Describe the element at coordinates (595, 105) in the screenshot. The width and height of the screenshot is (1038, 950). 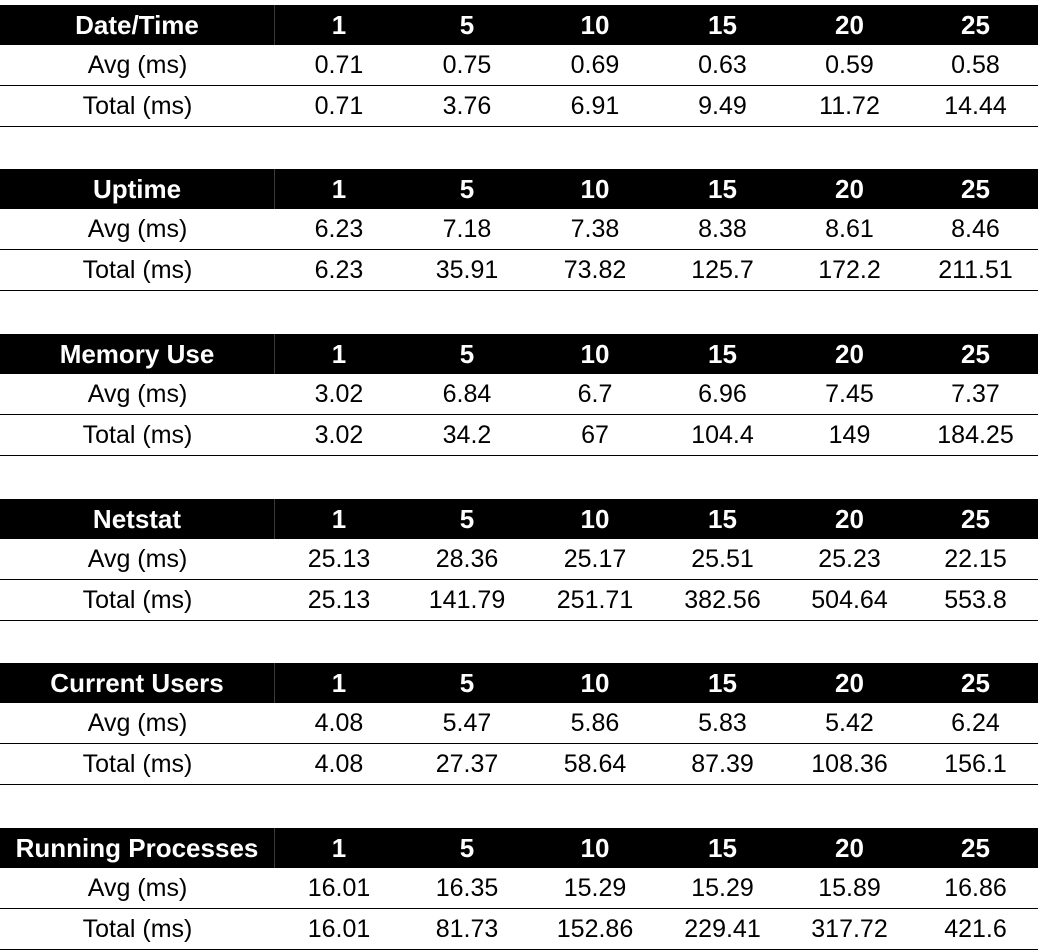
I see `table-cell: 6.91` at that location.